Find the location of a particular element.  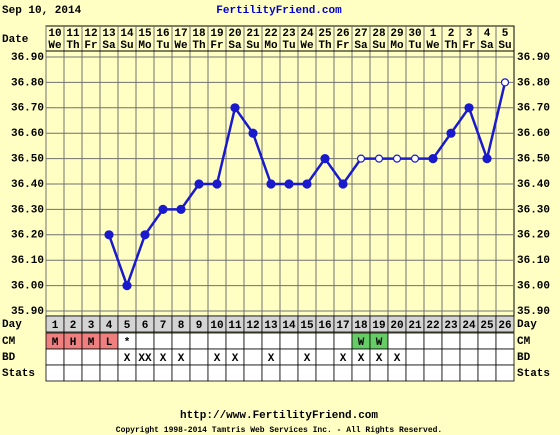

cm-cell-text: * is located at coordinates (127, 343).